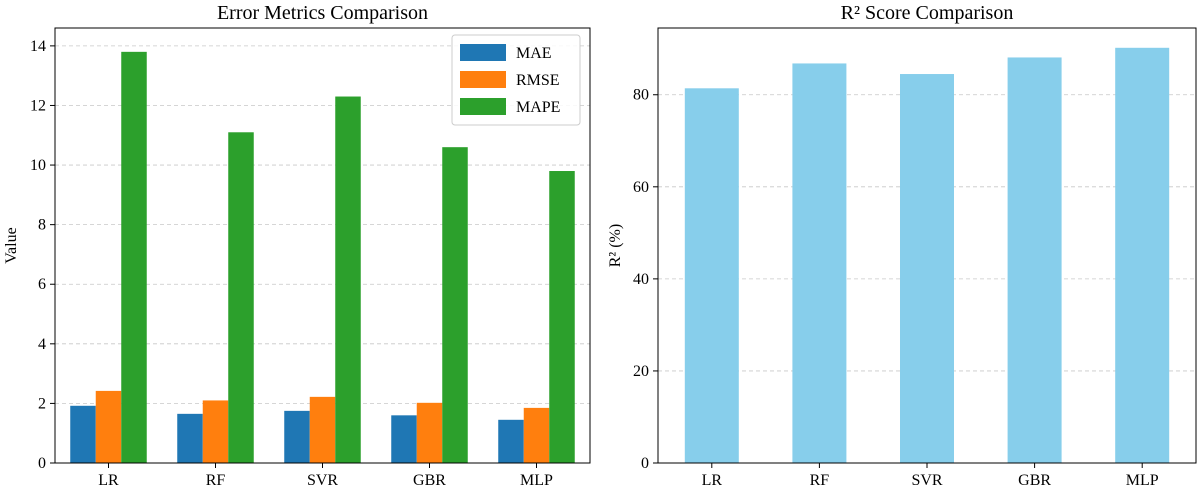 The image size is (1200, 487). What do you see at coordinates (819, 263) in the screenshot?
I see `bar-r-rf` at bounding box center [819, 263].